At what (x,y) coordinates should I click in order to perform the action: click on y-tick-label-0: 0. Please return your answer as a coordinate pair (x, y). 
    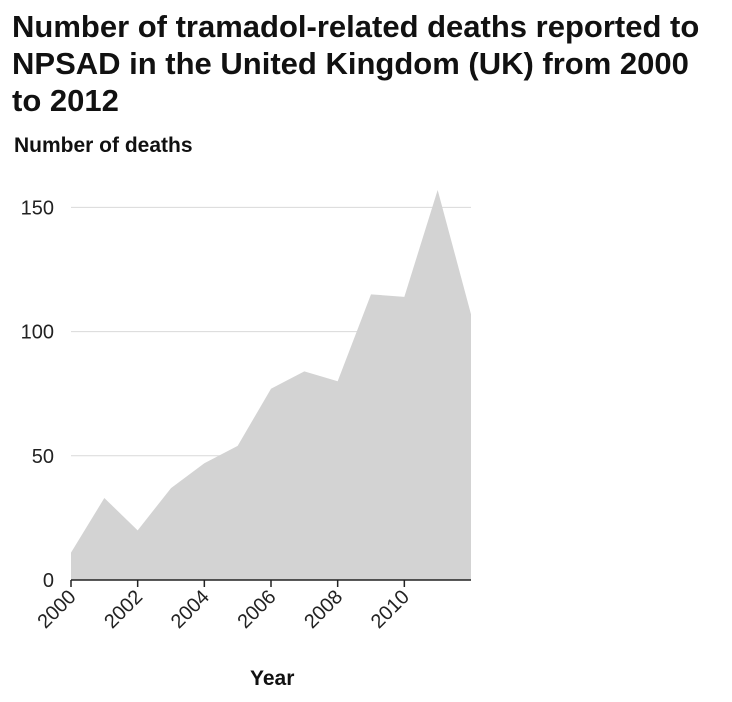
    Looking at the image, I should click on (48, 581).